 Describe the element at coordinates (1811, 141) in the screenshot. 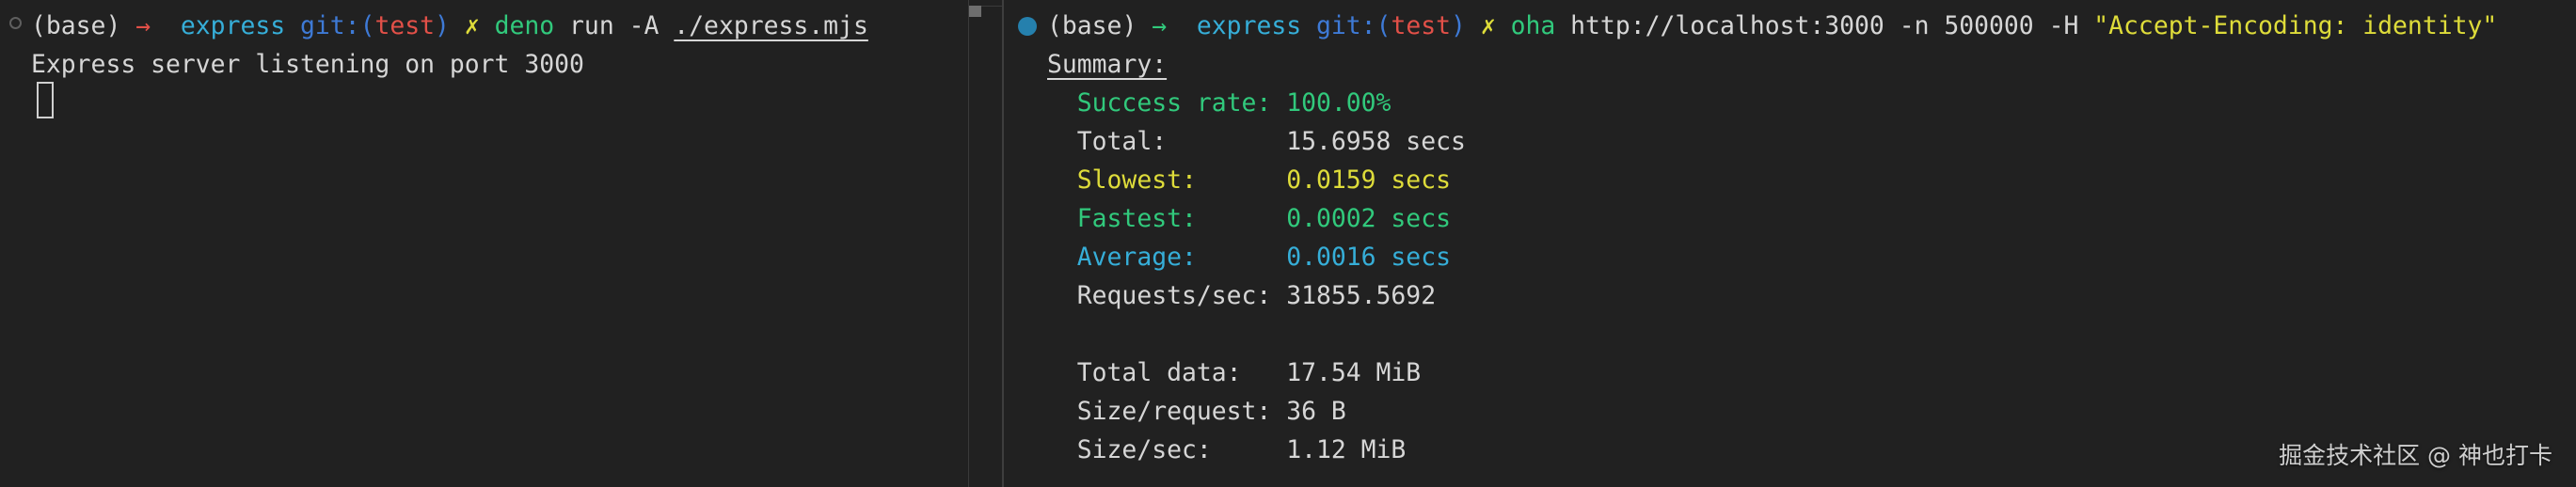

I see `metric-total: Total: 15.6958 secs` at that location.